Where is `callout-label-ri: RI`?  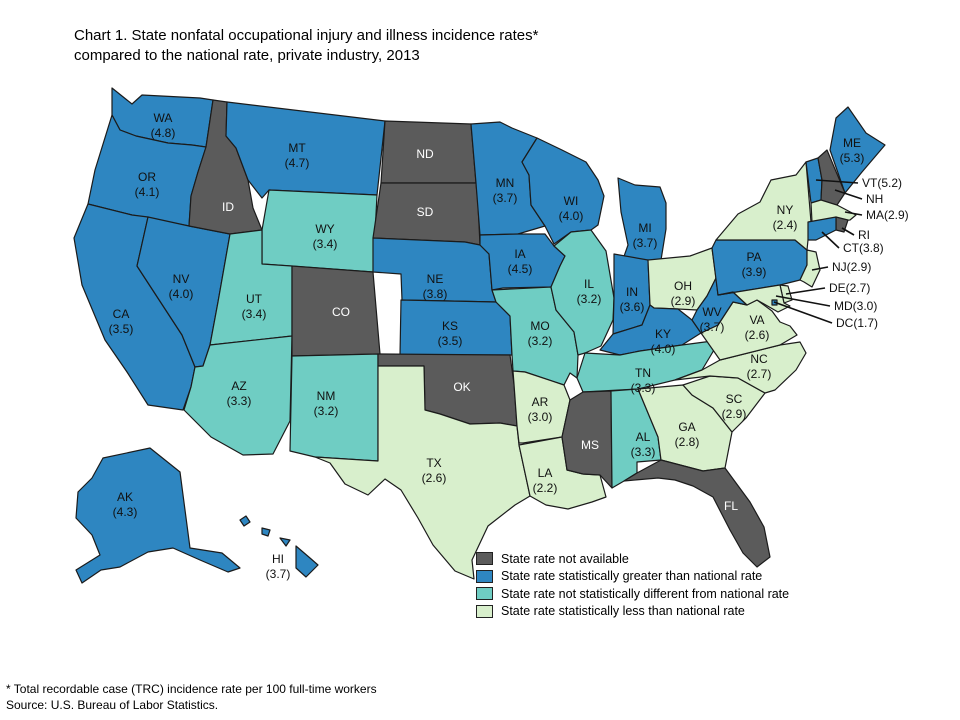
callout-label-ri: RI is located at coordinates (864, 235).